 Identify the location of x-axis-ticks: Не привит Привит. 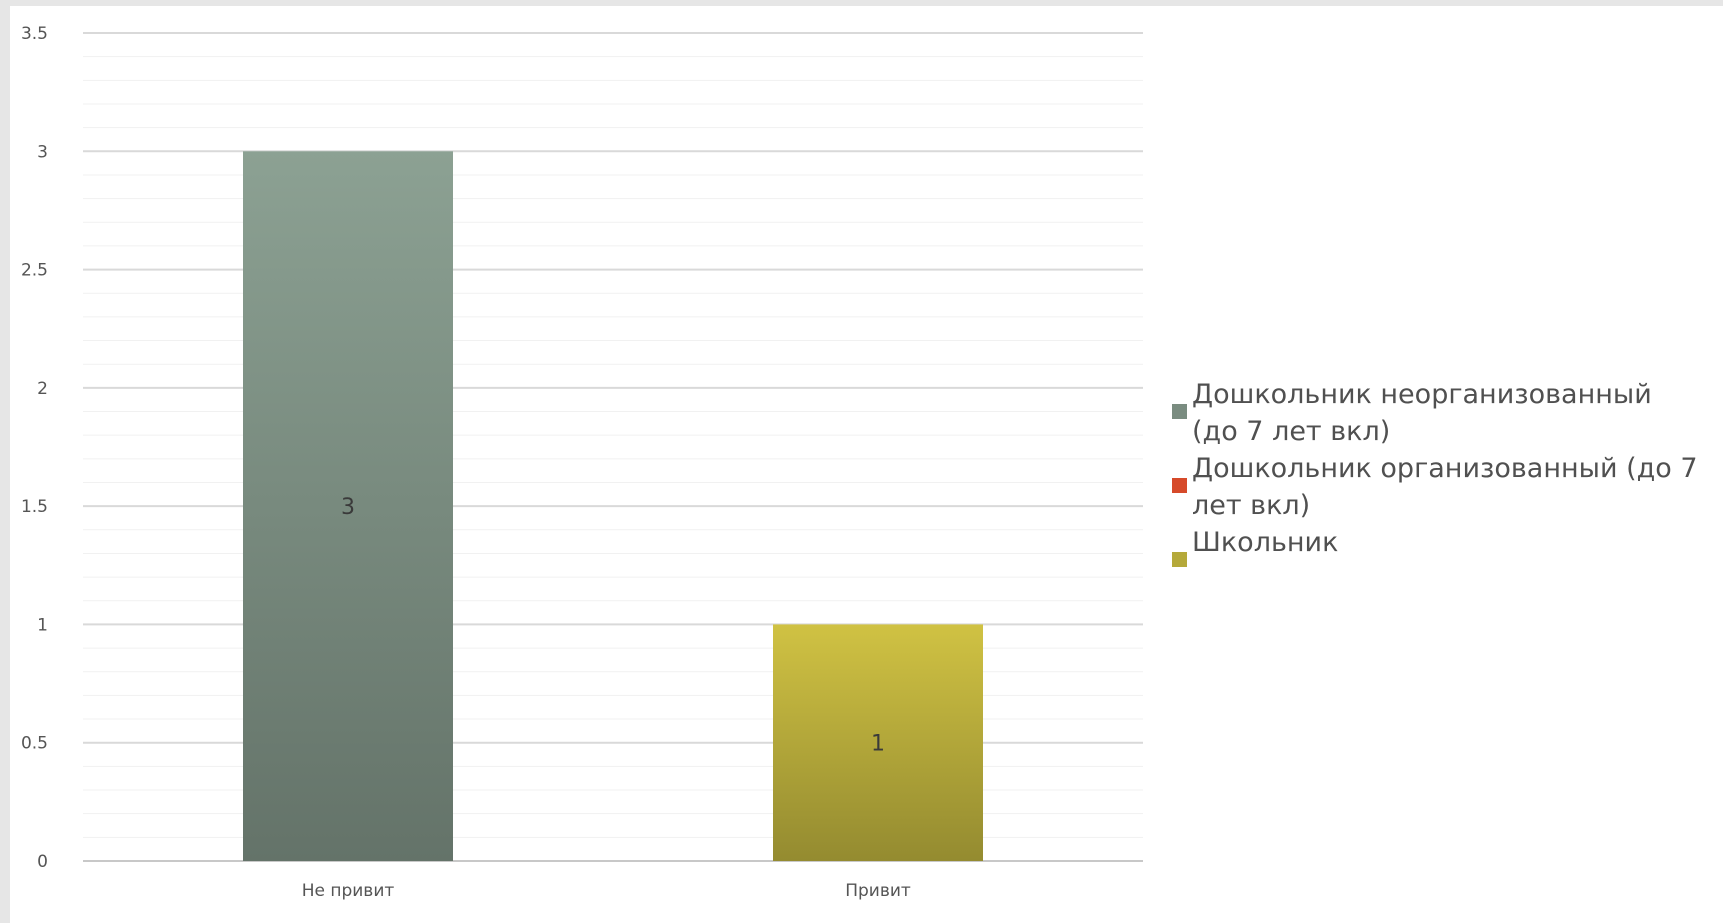
(606, 891).